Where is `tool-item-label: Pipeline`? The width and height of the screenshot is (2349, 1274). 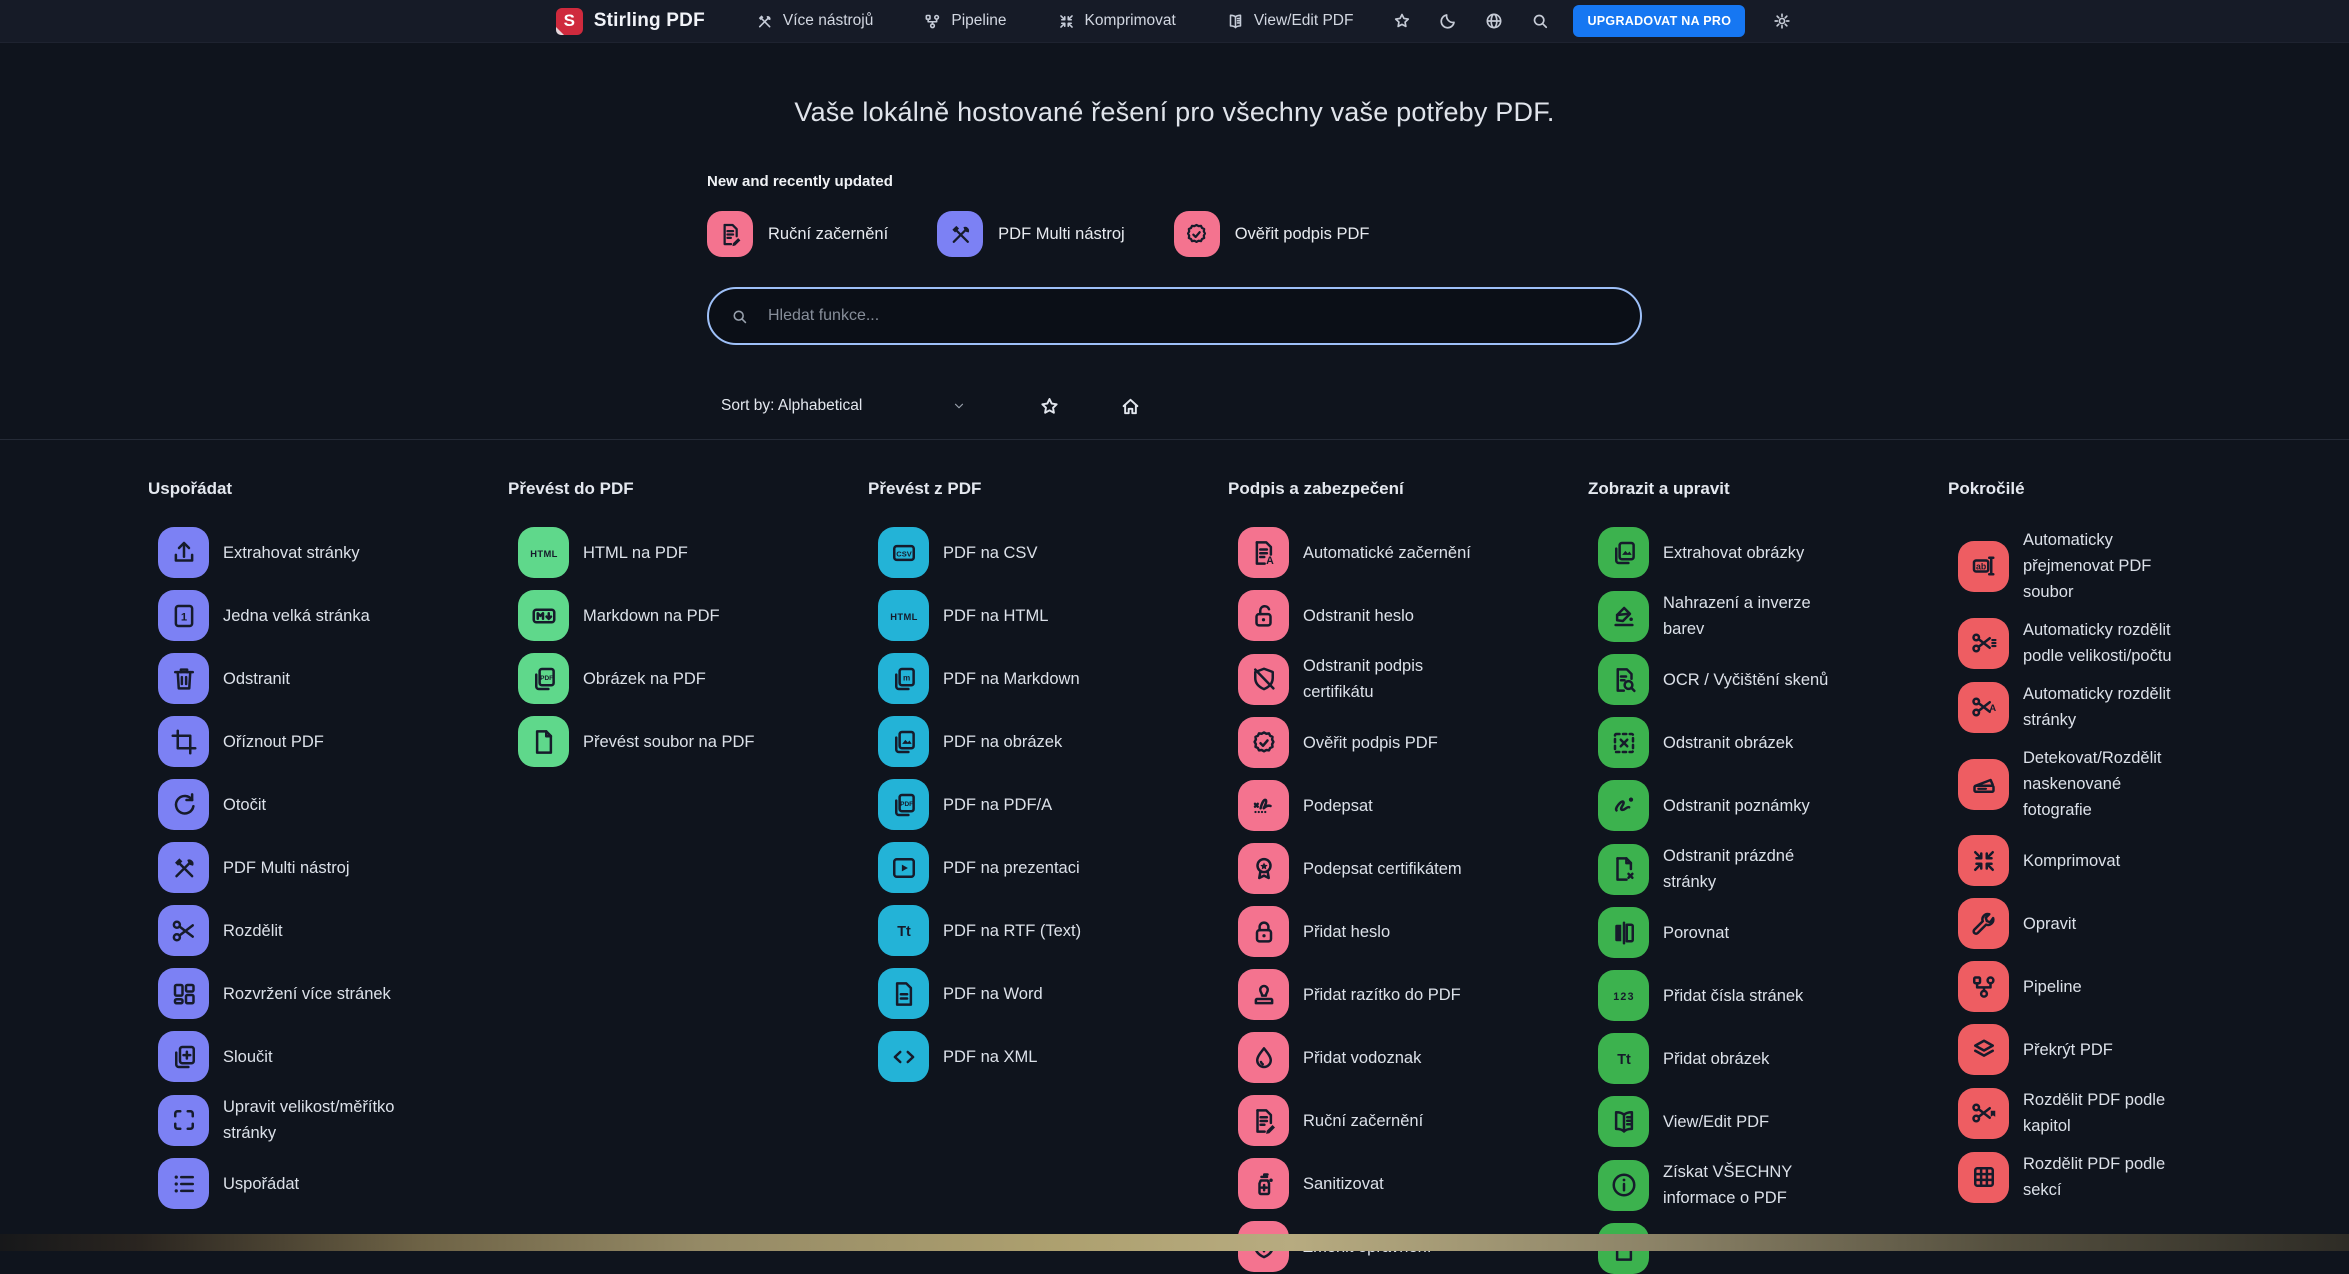 tool-item-label: Pipeline is located at coordinates (2052, 986).